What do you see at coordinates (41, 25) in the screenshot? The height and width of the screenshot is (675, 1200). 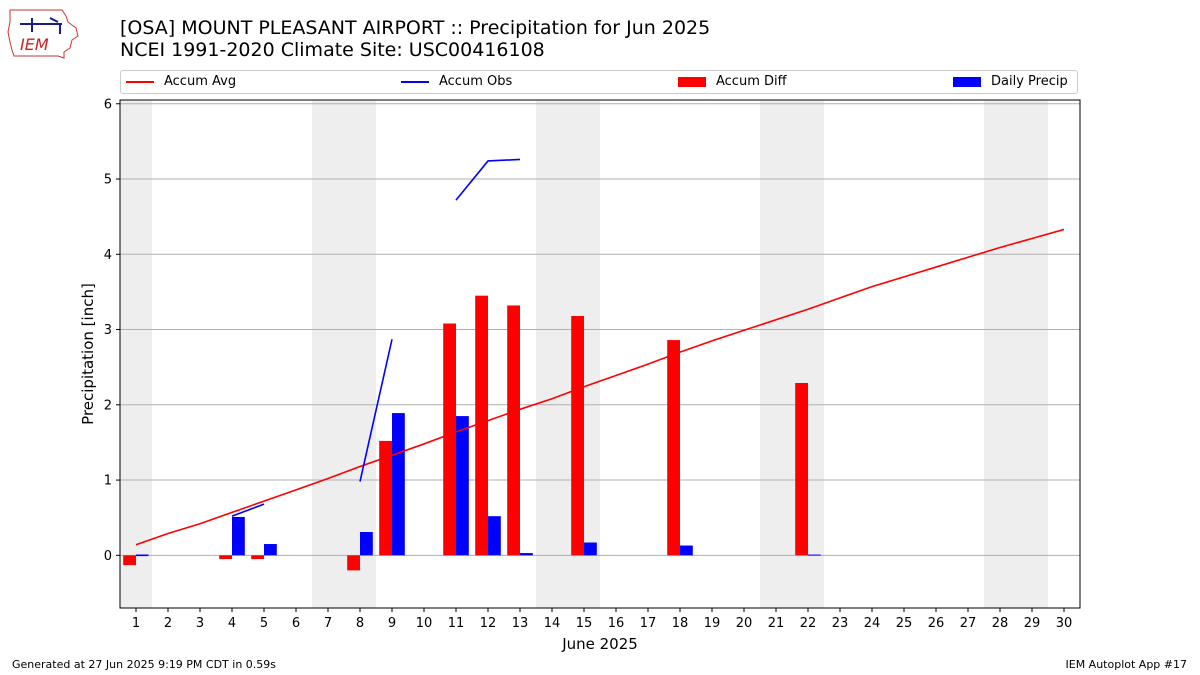 I see `weather-station-icon` at bounding box center [41, 25].